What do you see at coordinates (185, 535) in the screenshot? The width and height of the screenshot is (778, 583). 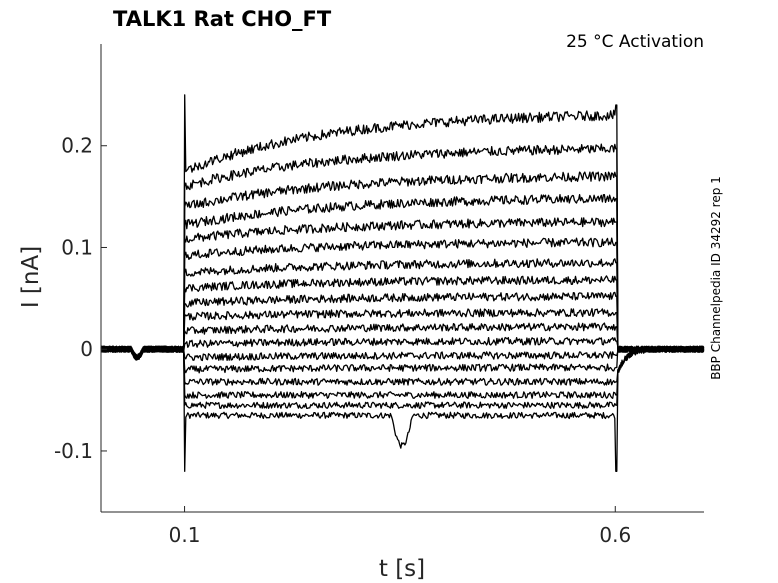 I see `x-tick-label: 0.1` at bounding box center [185, 535].